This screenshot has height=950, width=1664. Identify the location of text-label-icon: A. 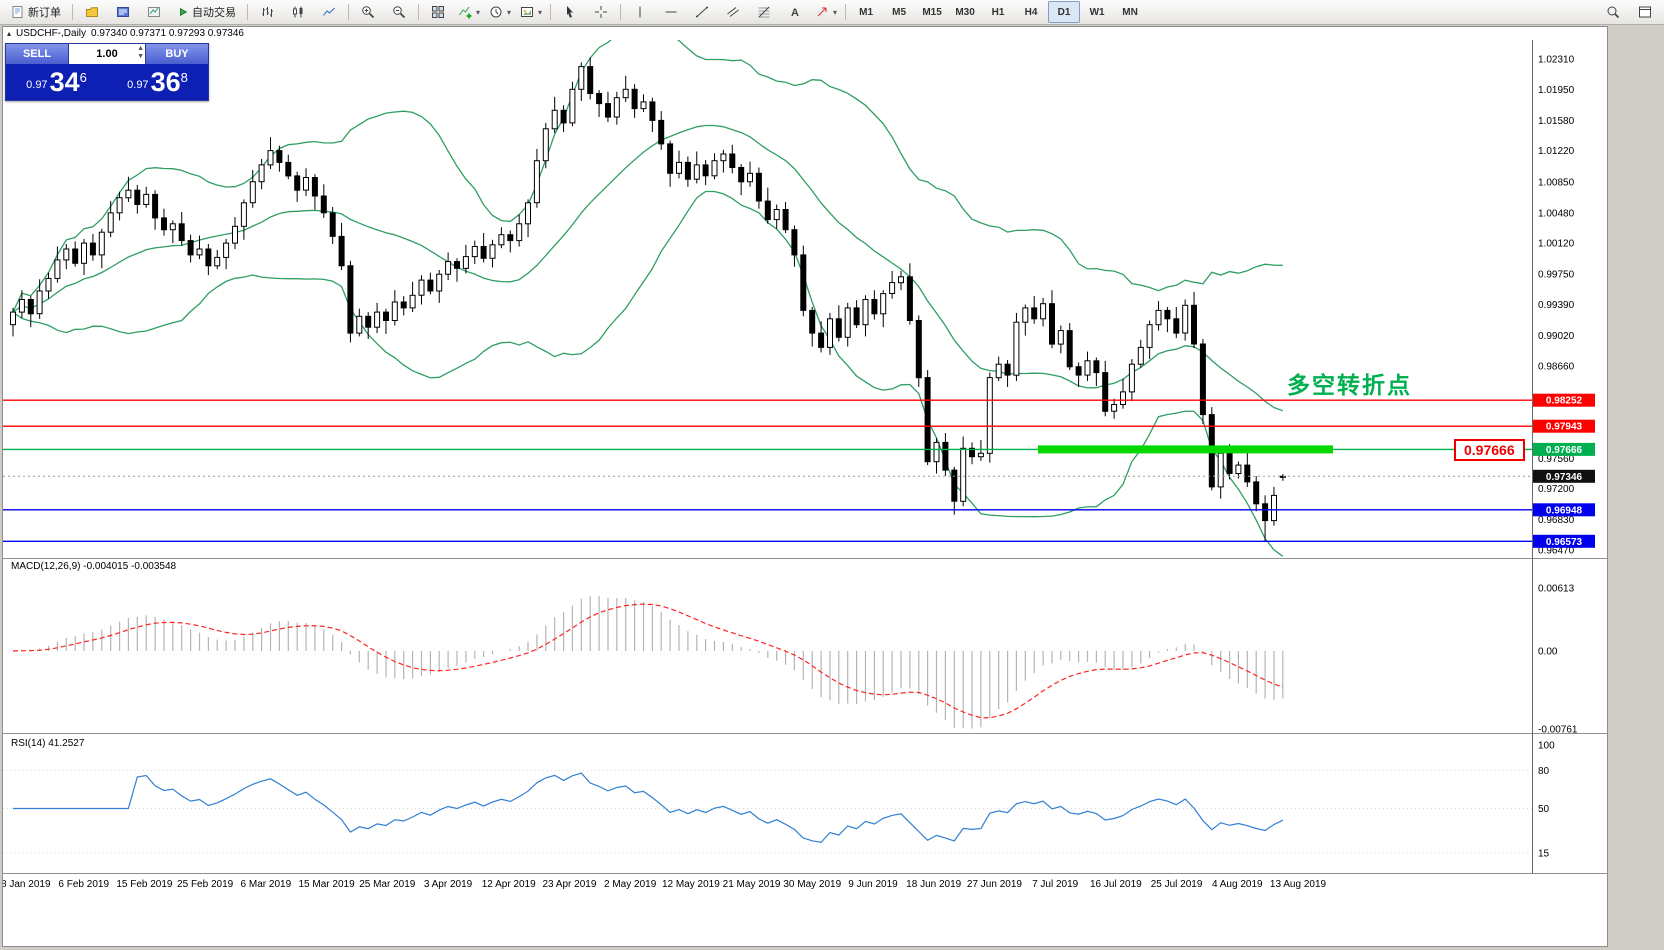
(795, 12).